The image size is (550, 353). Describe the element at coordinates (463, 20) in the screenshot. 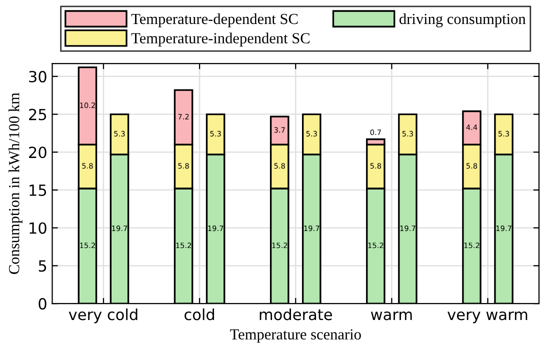

I see `legend-label: driving consumption` at that location.